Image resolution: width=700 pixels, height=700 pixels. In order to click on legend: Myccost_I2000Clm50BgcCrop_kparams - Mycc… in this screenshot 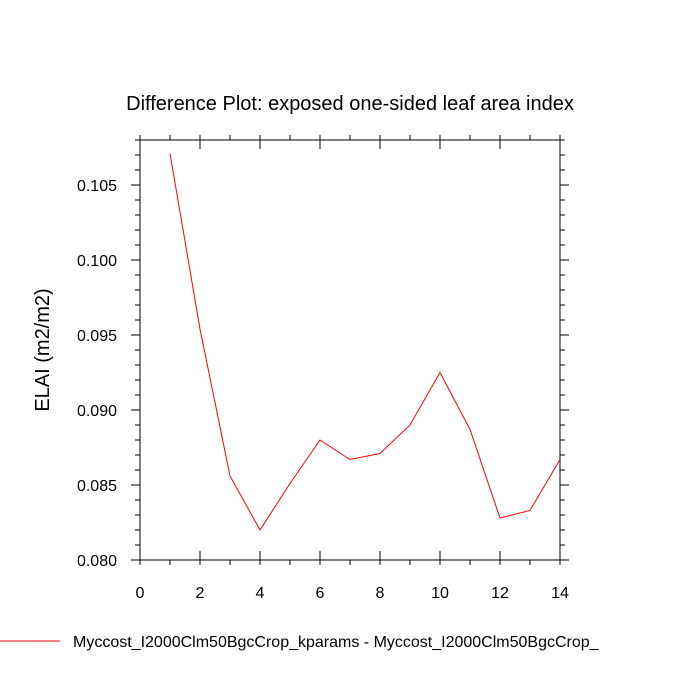, I will do `click(300, 642)`.